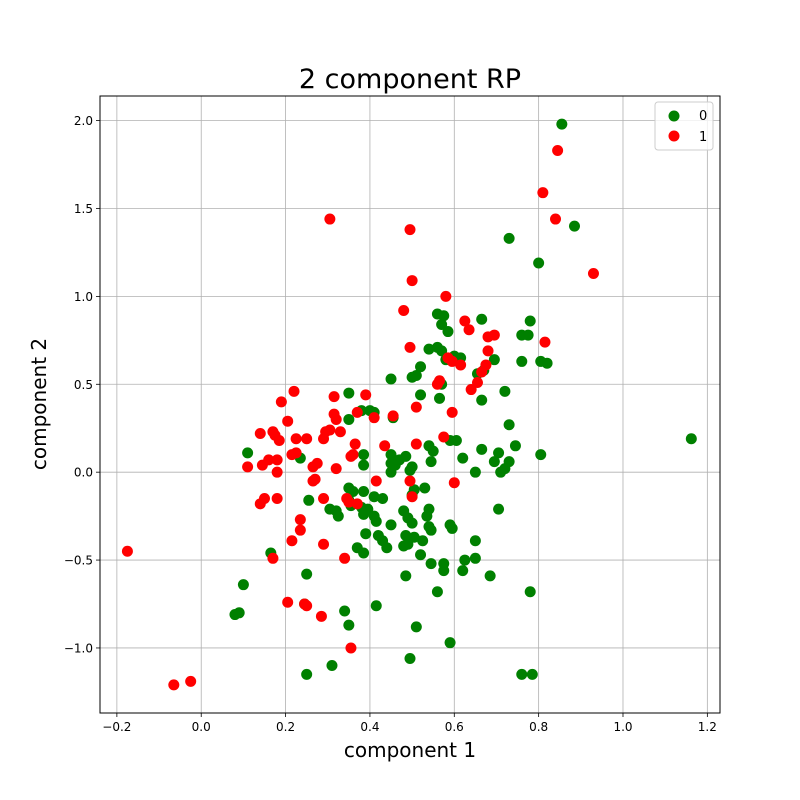 The height and width of the screenshot is (800, 800). What do you see at coordinates (538, 727) in the screenshot?
I see `x-tick-label: 0.8` at bounding box center [538, 727].